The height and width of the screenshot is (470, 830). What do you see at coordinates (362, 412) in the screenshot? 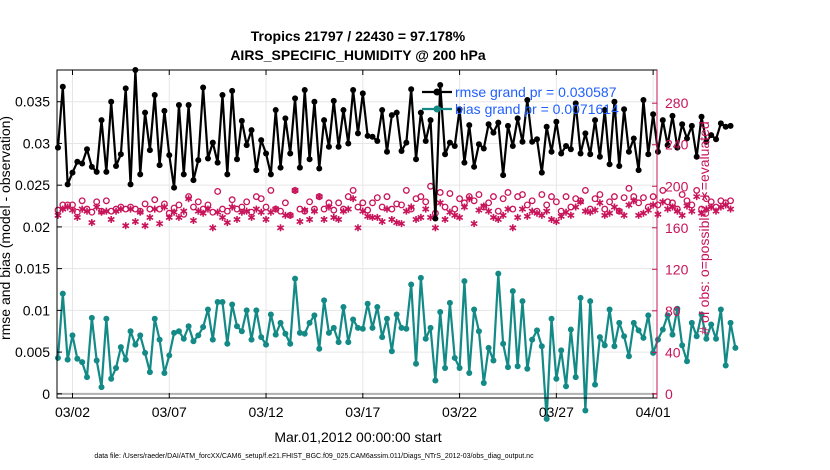
I see `x-tick-label: 03/17` at bounding box center [362, 412].